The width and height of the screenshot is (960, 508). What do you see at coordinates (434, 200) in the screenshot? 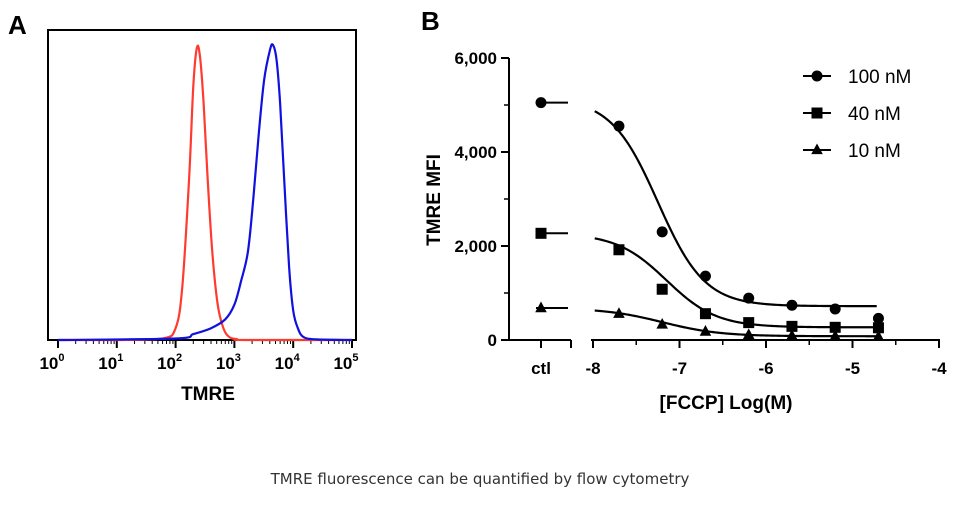
I see `dose-response-y-axis-title: TMRE MFI` at bounding box center [434, 200].